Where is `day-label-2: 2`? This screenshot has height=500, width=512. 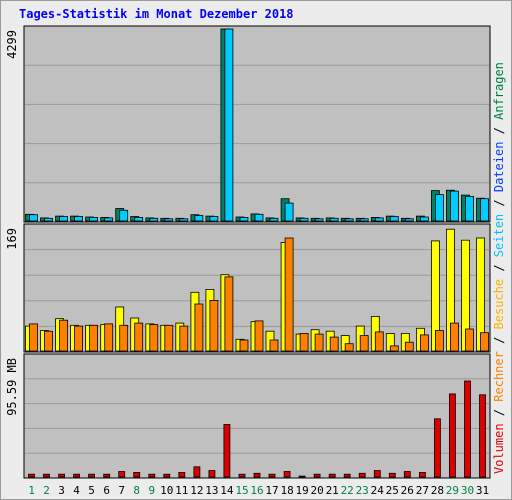 day-label-2: 2 is located at coordinates (46, 490).